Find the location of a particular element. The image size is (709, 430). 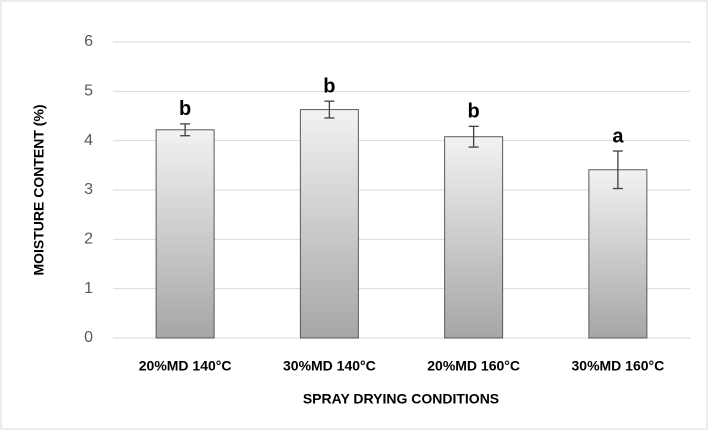

y-tick-label: 1 is located at coordinates (88, 288).